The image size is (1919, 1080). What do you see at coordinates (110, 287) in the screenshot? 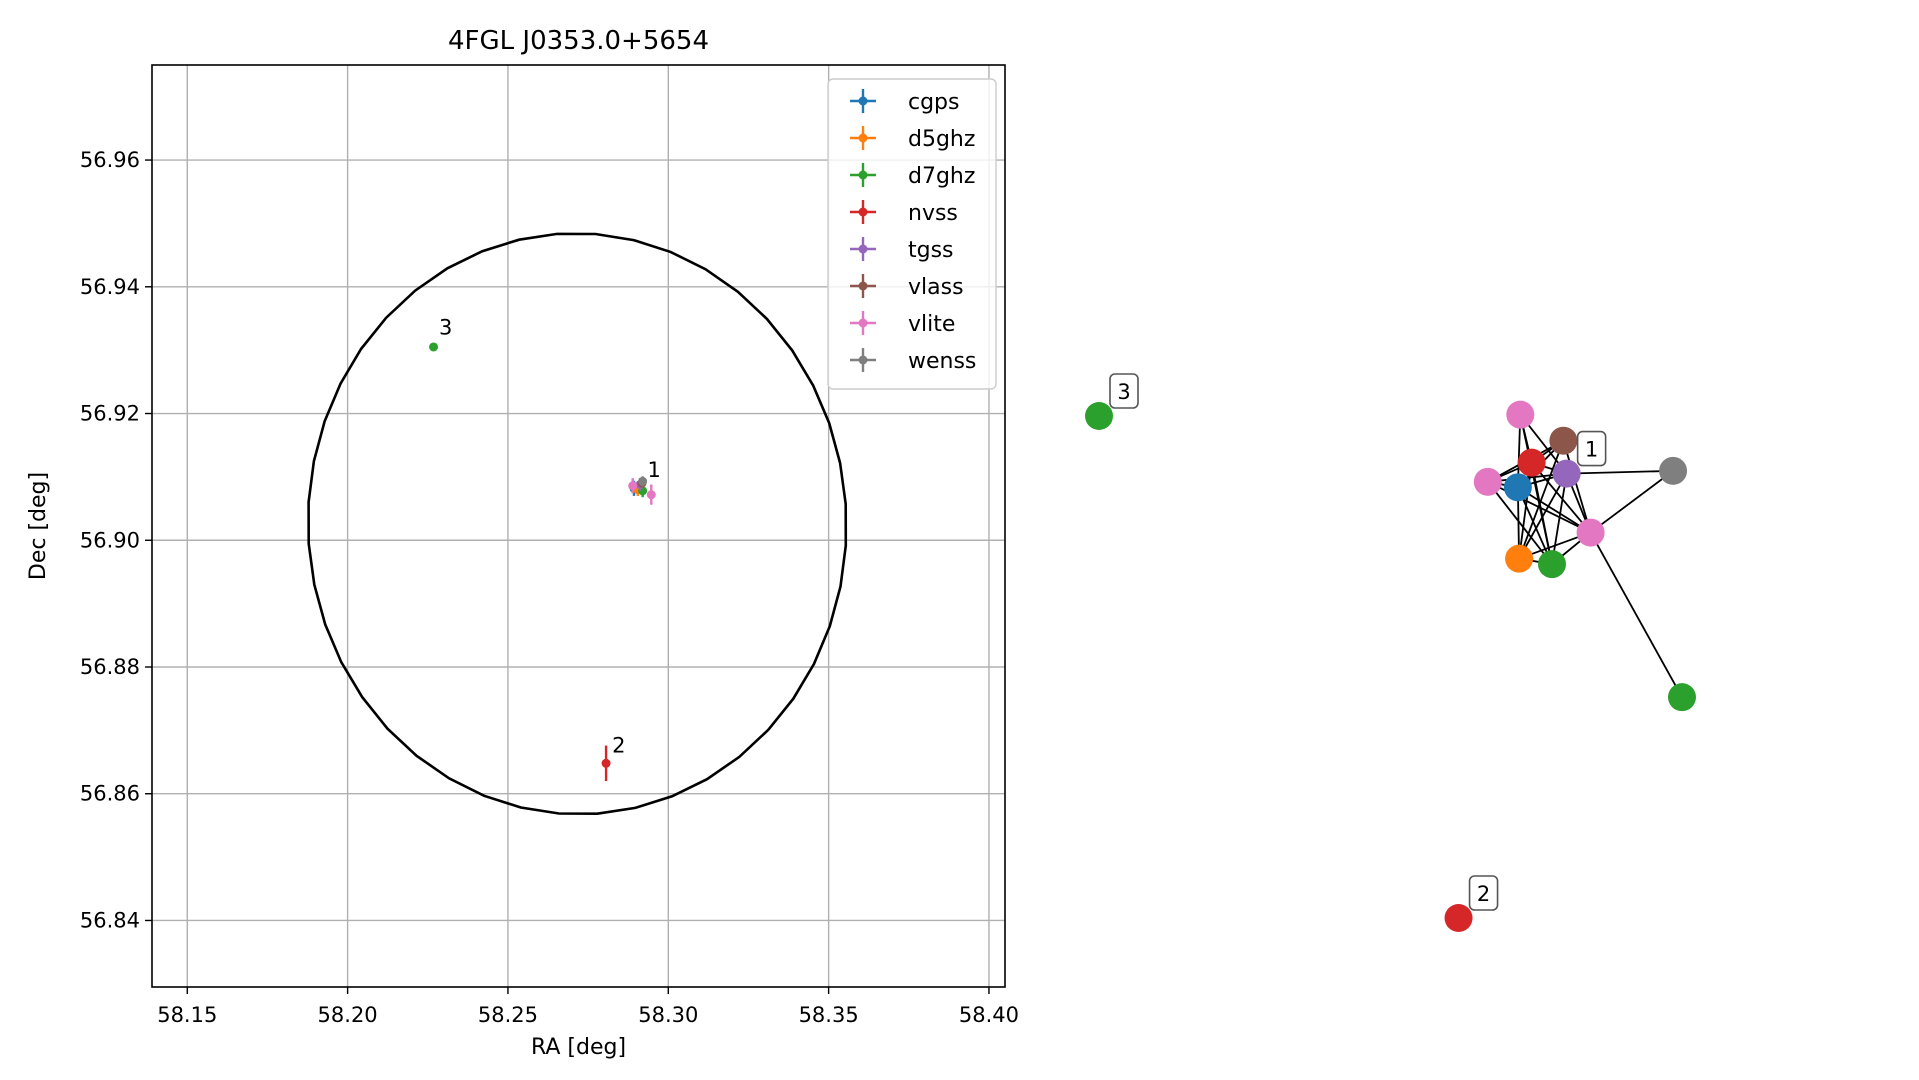
I see `y-tick-label: 56.94` at bounding box center [110, 287].